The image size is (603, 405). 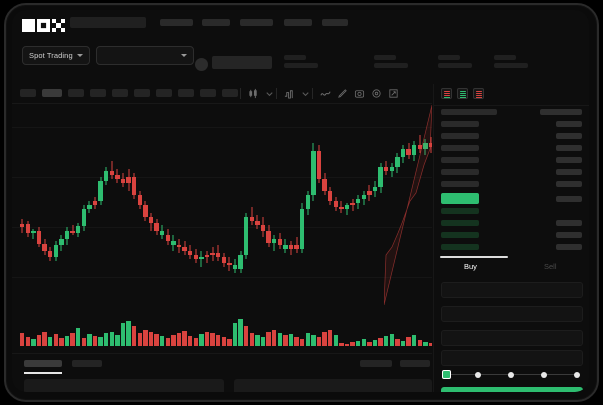 I want to click on candlestick-type-icon, so click(x=253, y=93).